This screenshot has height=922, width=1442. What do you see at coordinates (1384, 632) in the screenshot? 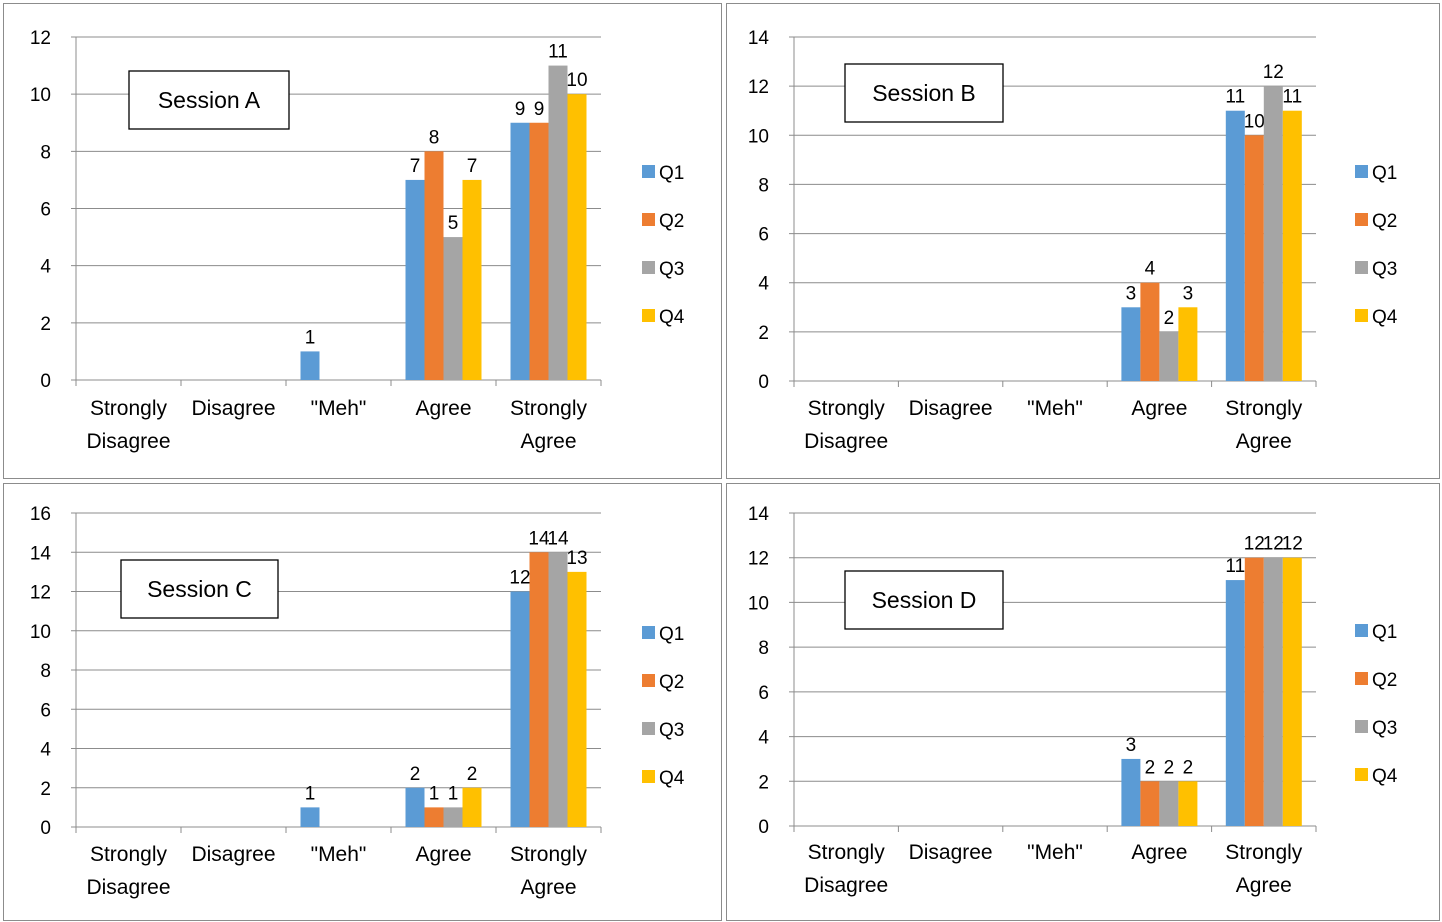
I see `legend-label-q1: Q1` at bounding box center [1384, 632].